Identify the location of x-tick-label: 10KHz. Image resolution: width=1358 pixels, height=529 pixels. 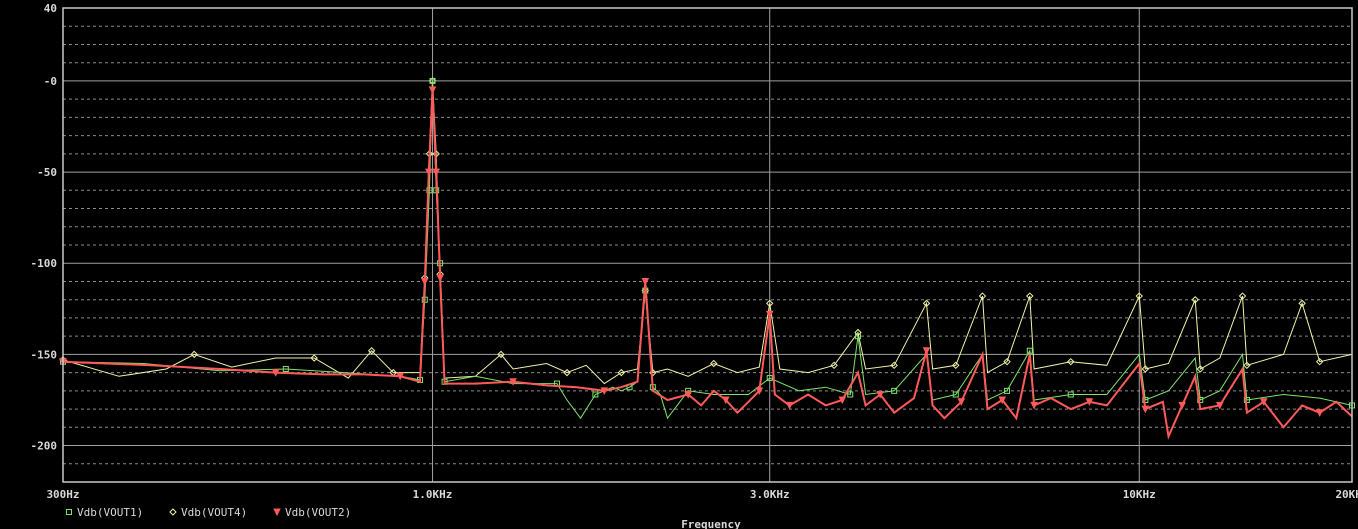
(1139, 494).